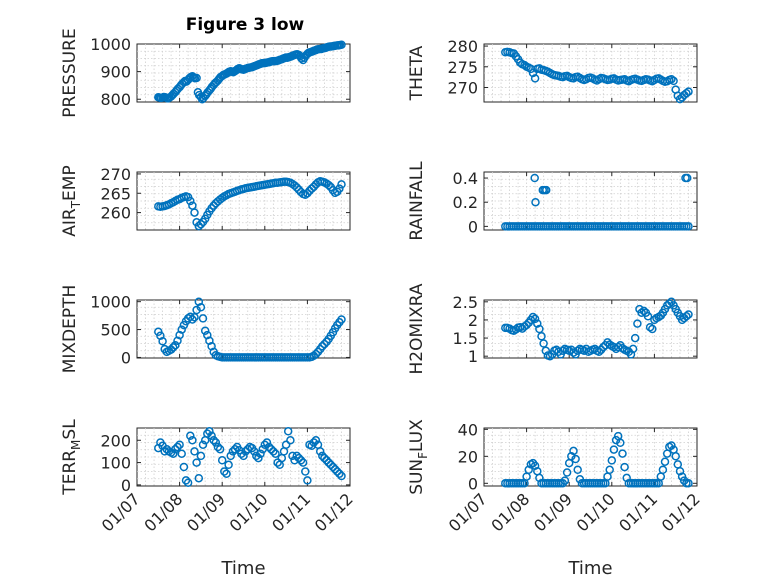 The width and height of the screenshot is (778, 583). Describe the element at coordinates (115, 99) in the screenshot. I see `y-tick-label: 800` at that location.